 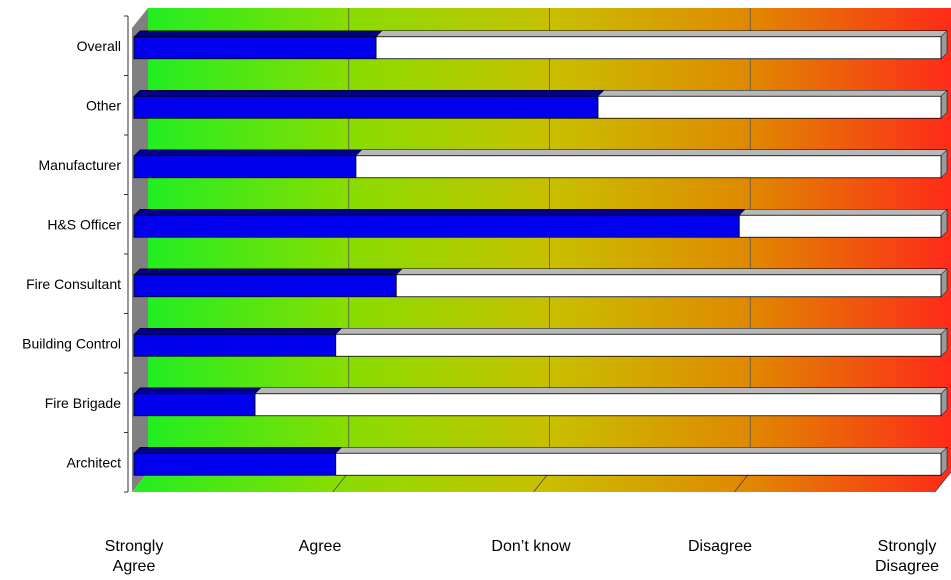 I want to click on bar-value-fire-consultant, so click(x=265, y=286).